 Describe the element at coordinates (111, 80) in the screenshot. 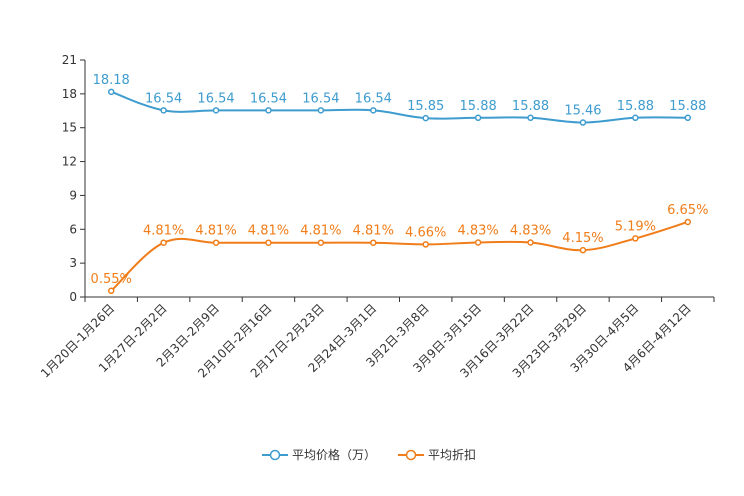

I see `data-label: 18.18` at that location.